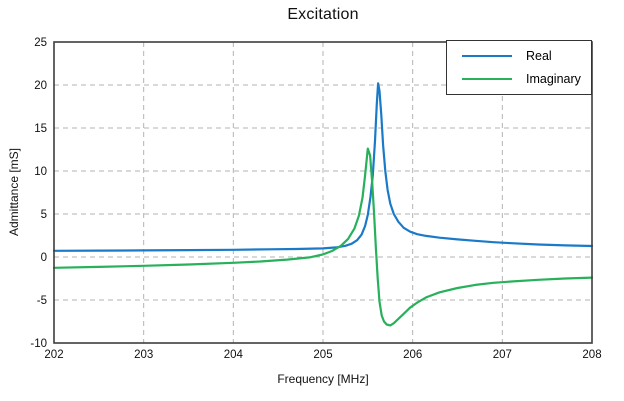 The width and height of the screenshot is (624, 401). What do you see at coordinates (40, 129) in the screenshot?
I see `y-tick-label: 15` at bounding box center [40, 129].